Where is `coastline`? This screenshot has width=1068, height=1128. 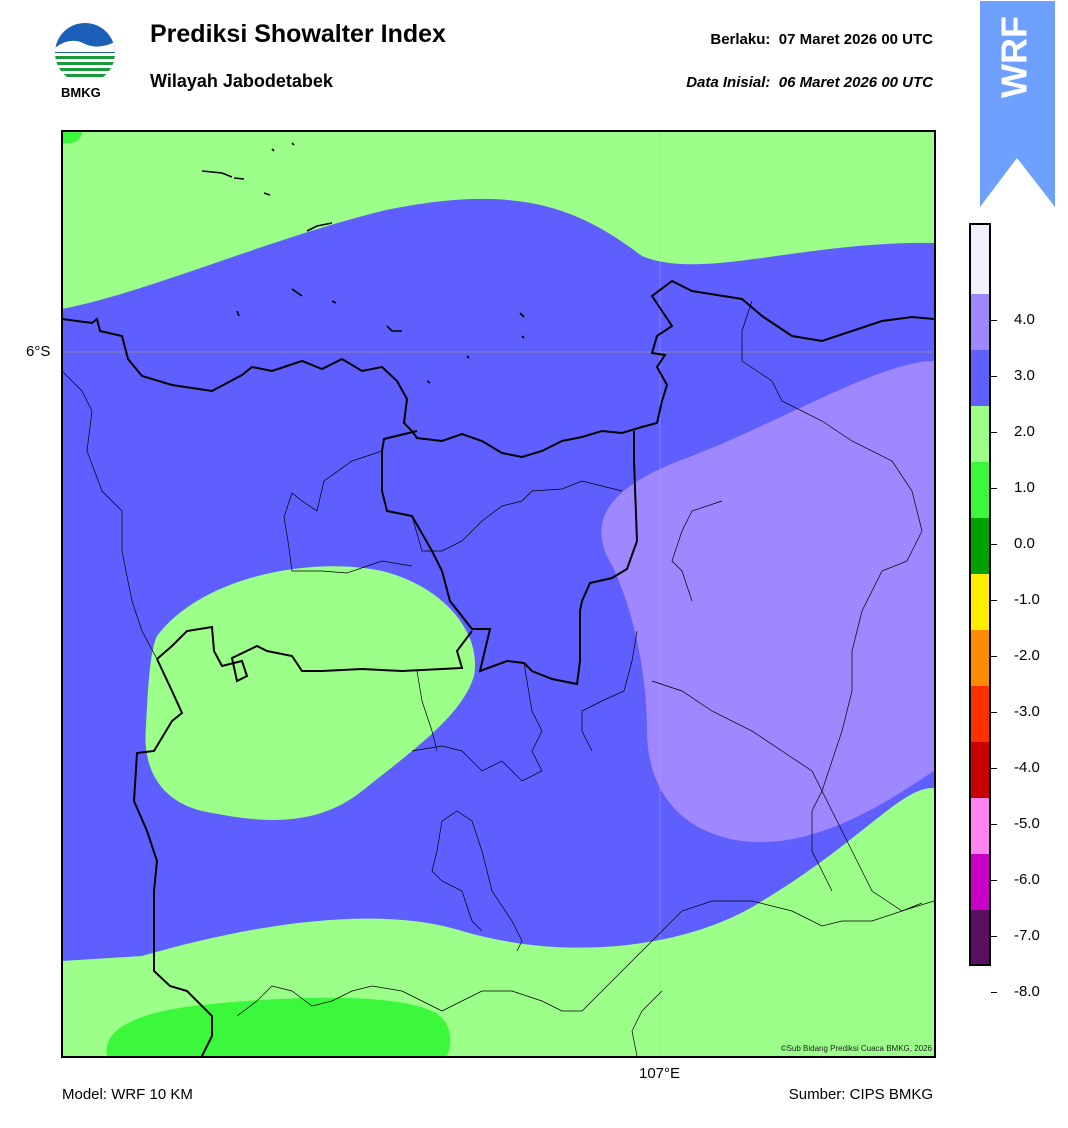 coastline is located at coordinates (498, 369).